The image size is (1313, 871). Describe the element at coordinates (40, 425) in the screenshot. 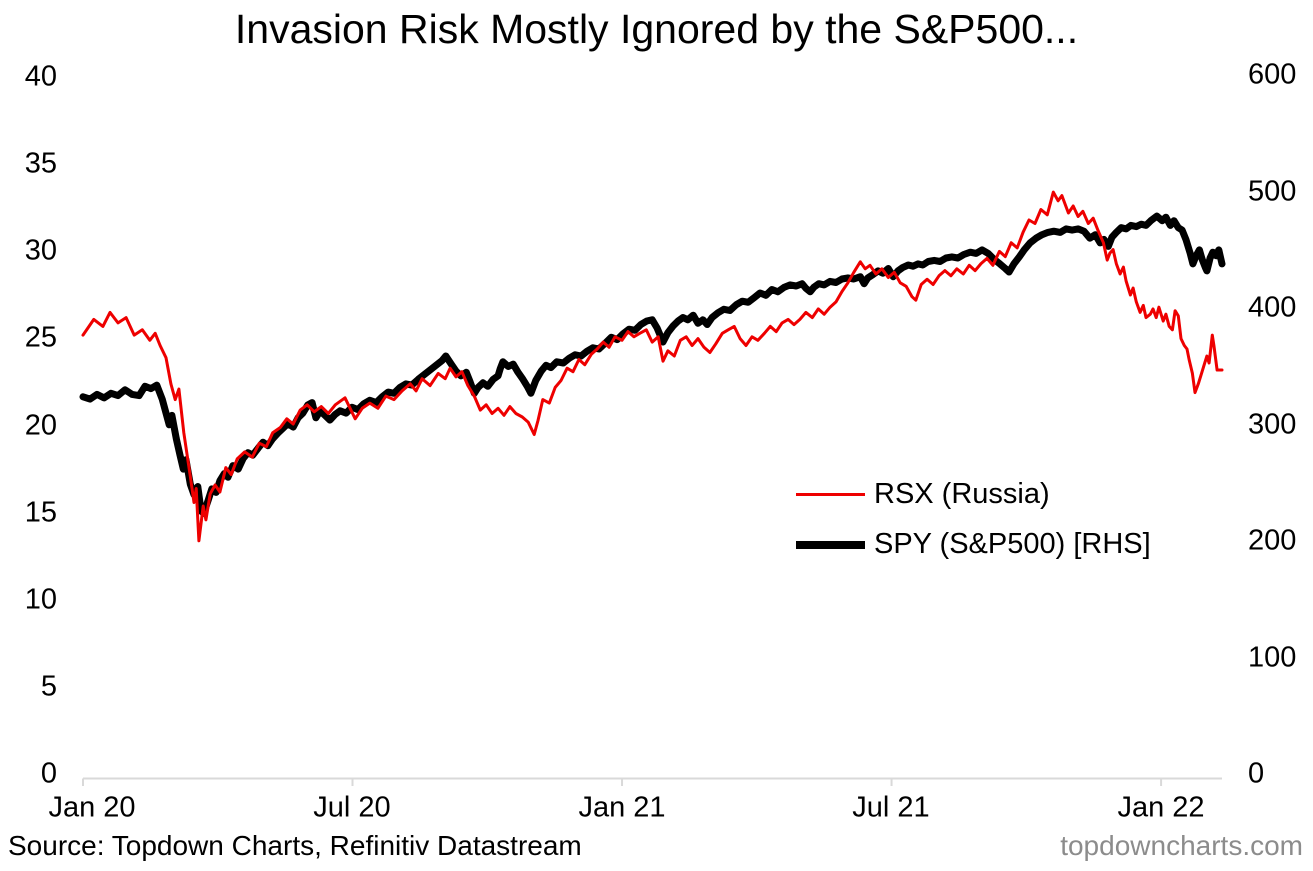

I see `left-axis-tick-label: 20` at that location.